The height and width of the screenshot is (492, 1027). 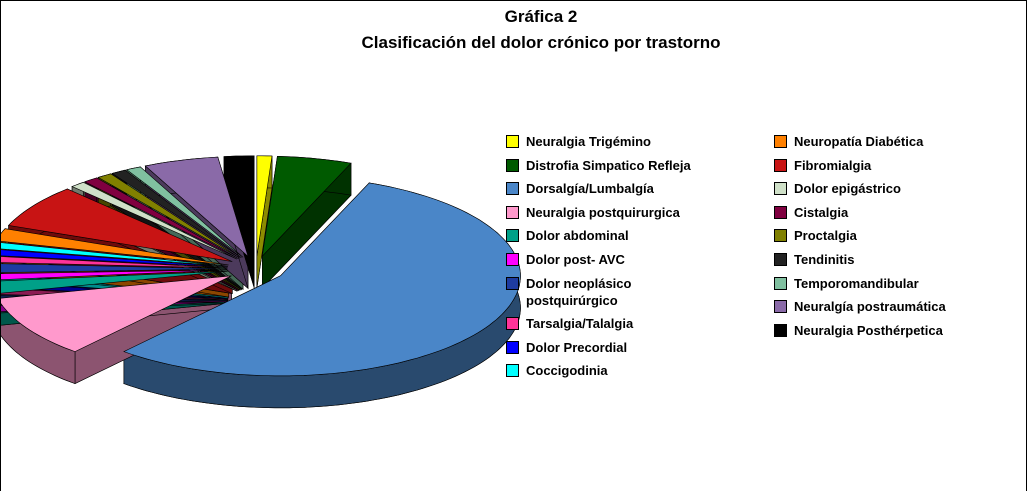 What do you see at coordinates (894, 235) in the screenshot?
I see `legend-item: Proctalgia` at bounding box center [894, 235].